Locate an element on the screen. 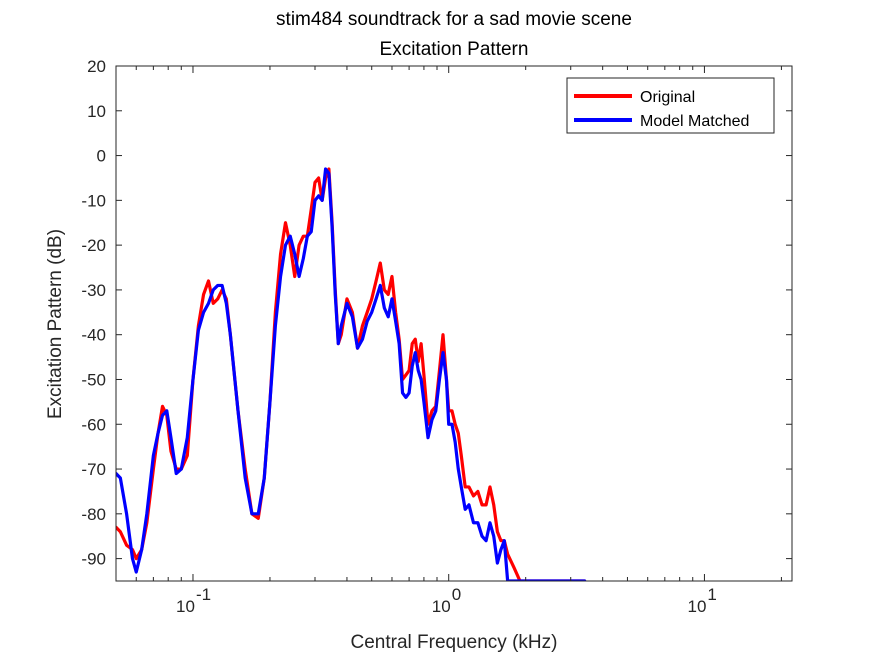 The height and width of the screenshot is (656, 875). y-tick-label: -40 is located at coordinates (93, 335).